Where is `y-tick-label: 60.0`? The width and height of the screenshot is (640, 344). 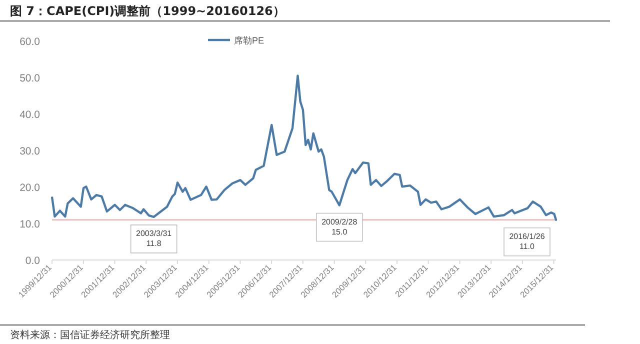 y-tick-label: 60.0 is located at coordinates (30, 42).